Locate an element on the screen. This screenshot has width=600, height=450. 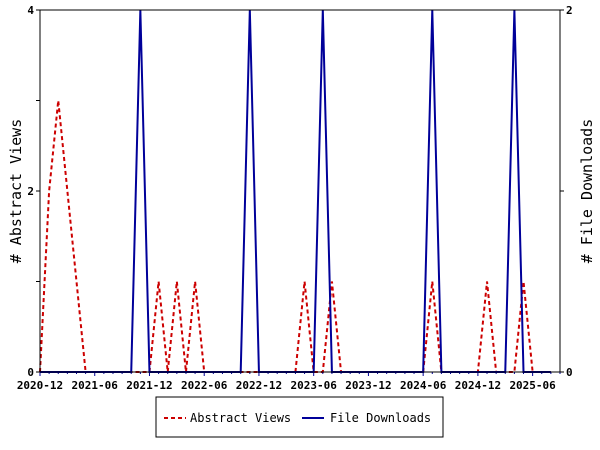
x-tick-label: 2021-12 is located at coordinates (149, 385).